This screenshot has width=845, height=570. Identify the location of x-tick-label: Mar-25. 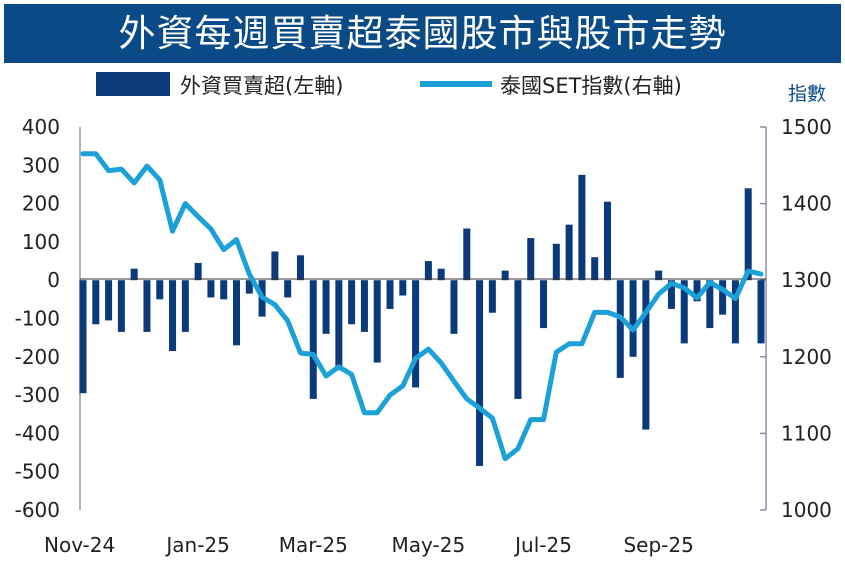
(313, 545).